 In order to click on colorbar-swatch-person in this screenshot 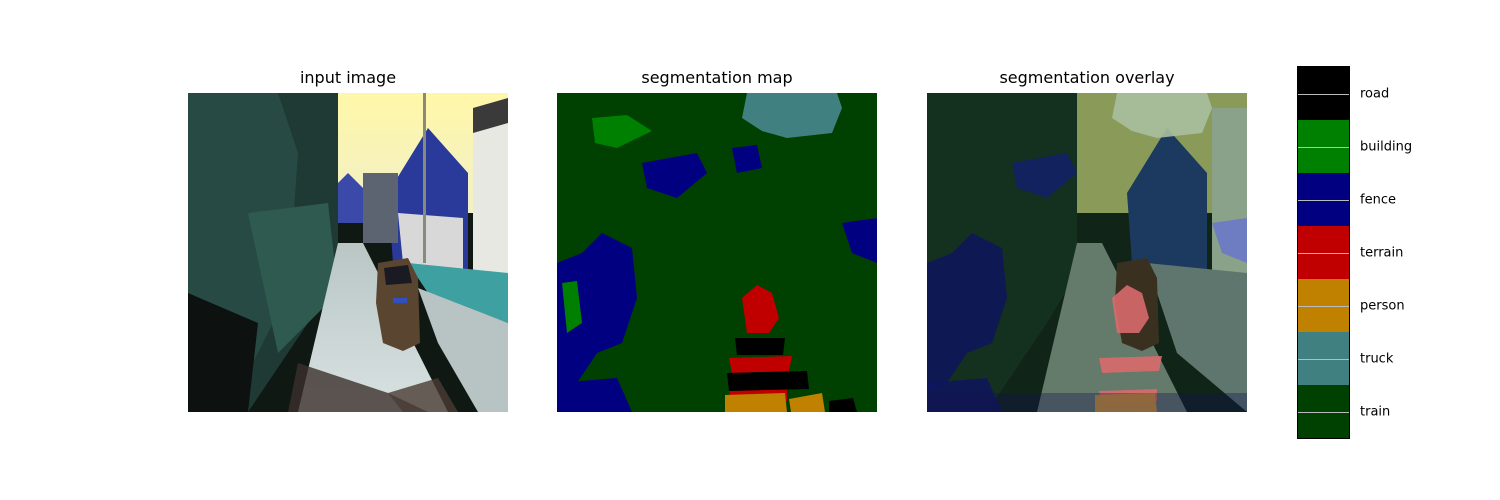, I will do `click(1323, 305)`.